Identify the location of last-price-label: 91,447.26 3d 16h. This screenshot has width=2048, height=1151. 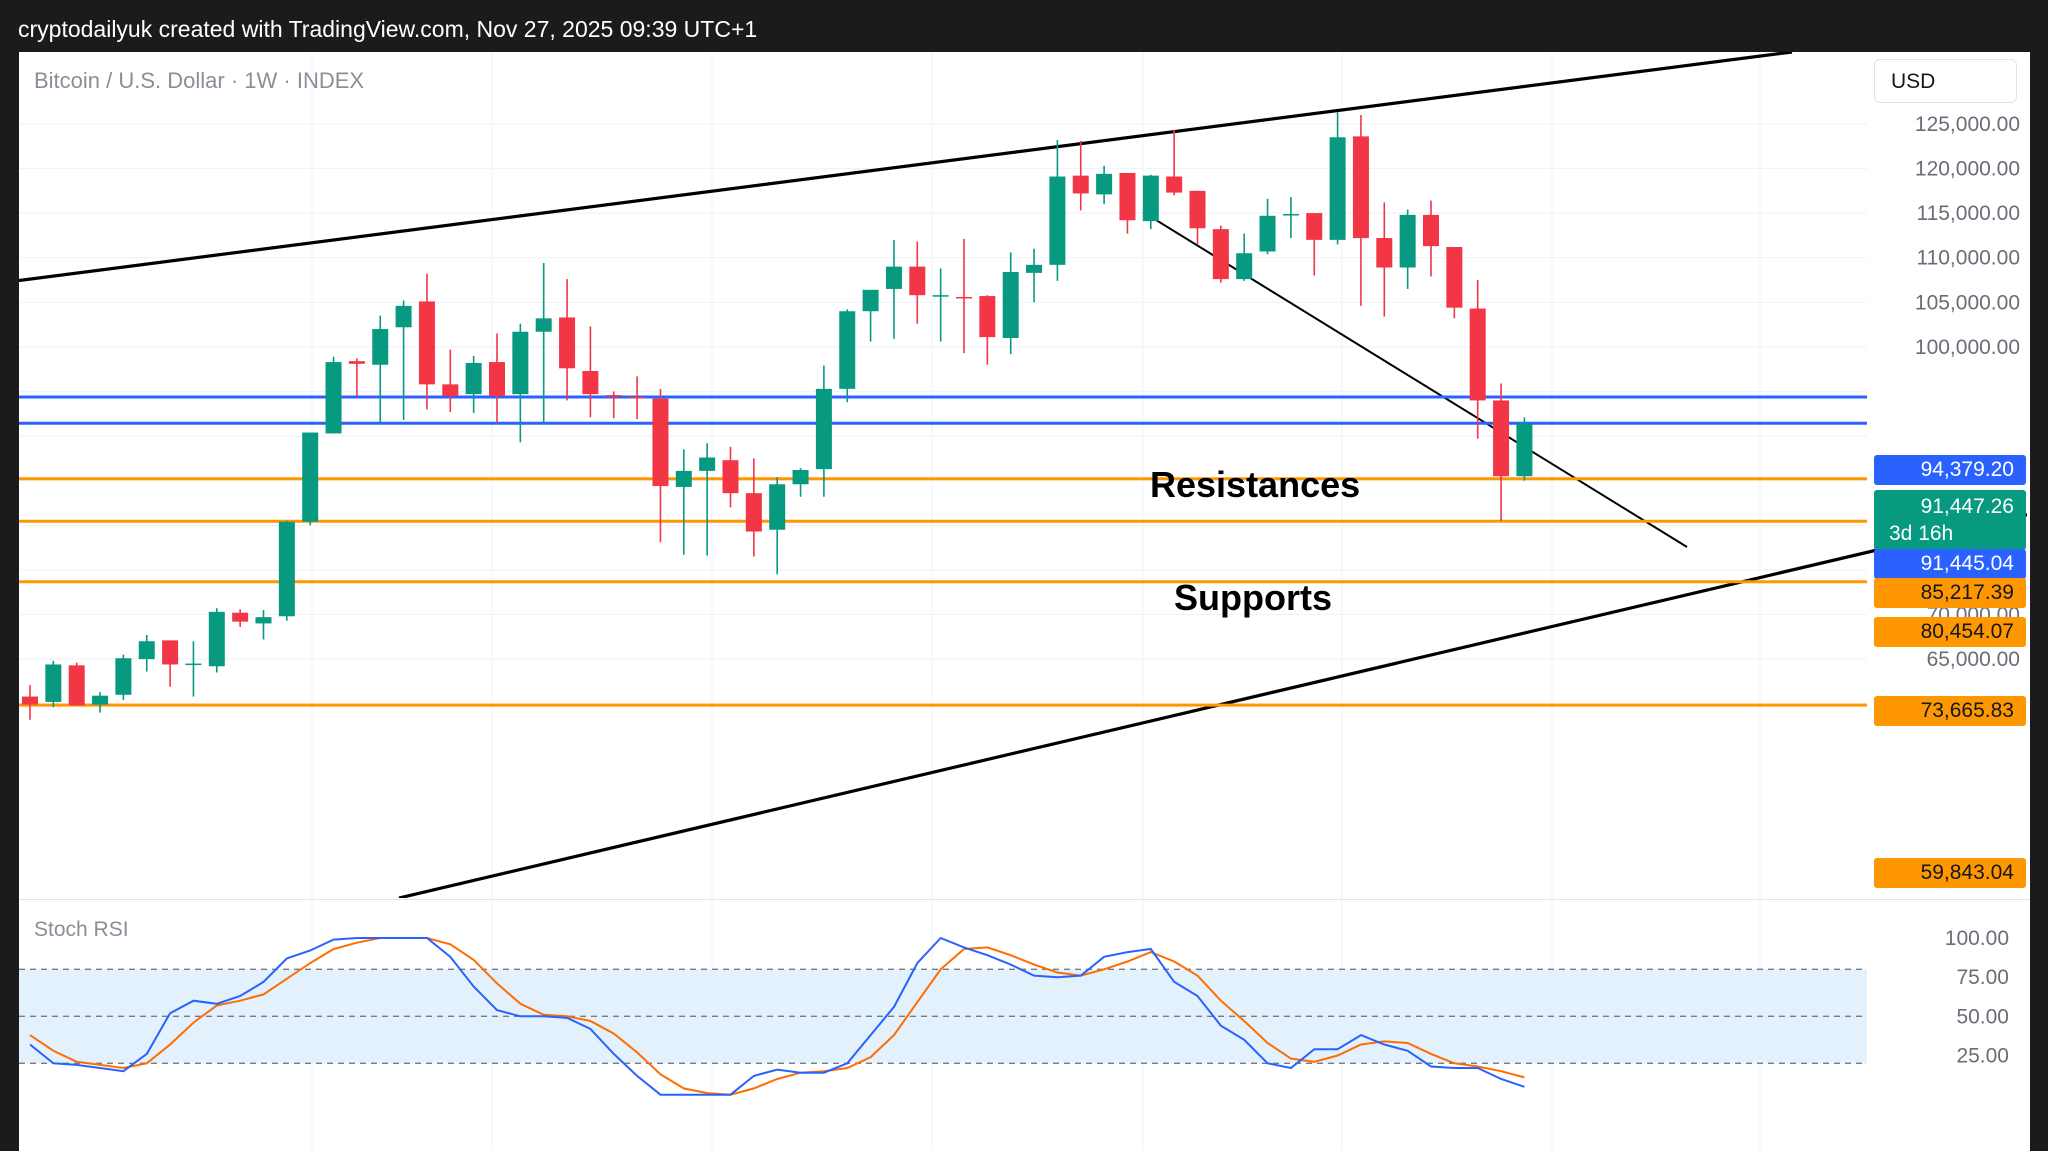
(1950, 520).